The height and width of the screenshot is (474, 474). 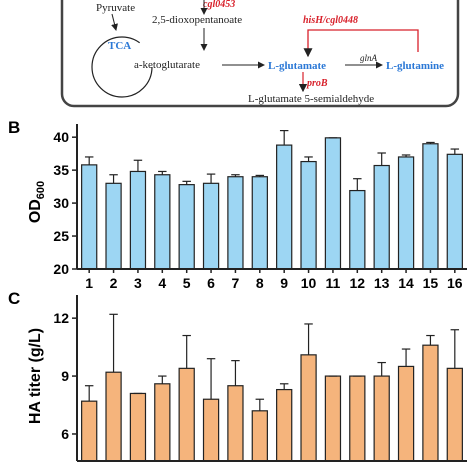 I want to click on gene-glnA-label: glnA, so click(x=369, y=58).